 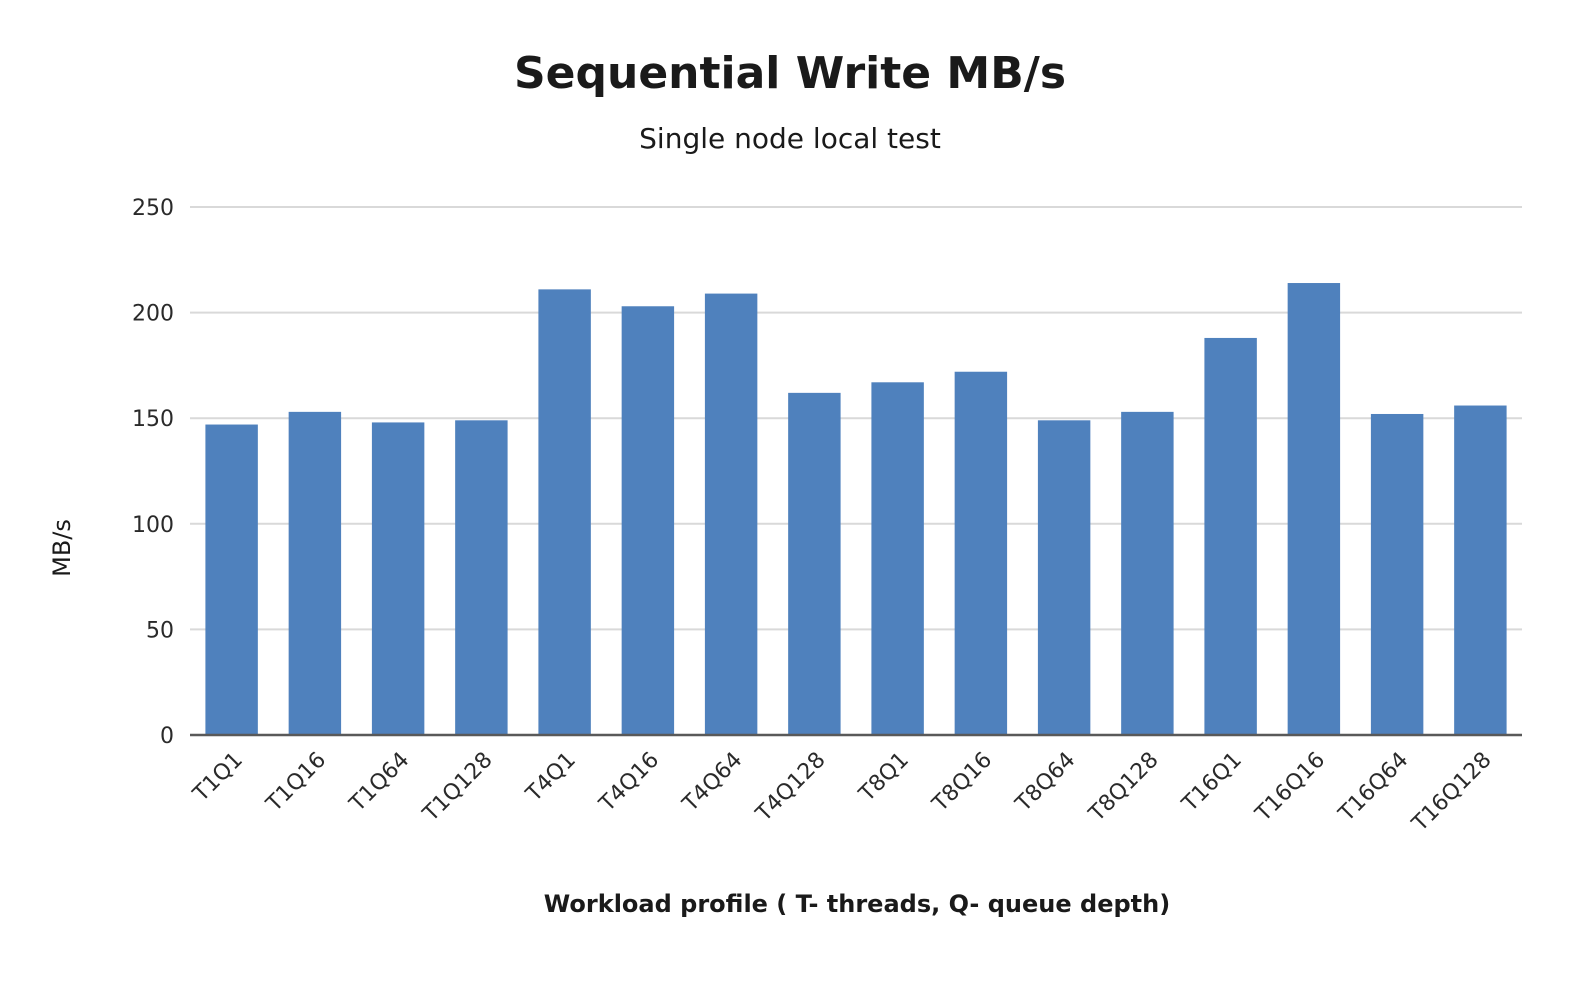 What do you see at coordinates (564, 512) in the screenshot?
I see `bar-t4q1` at bounding box center [564, 512].